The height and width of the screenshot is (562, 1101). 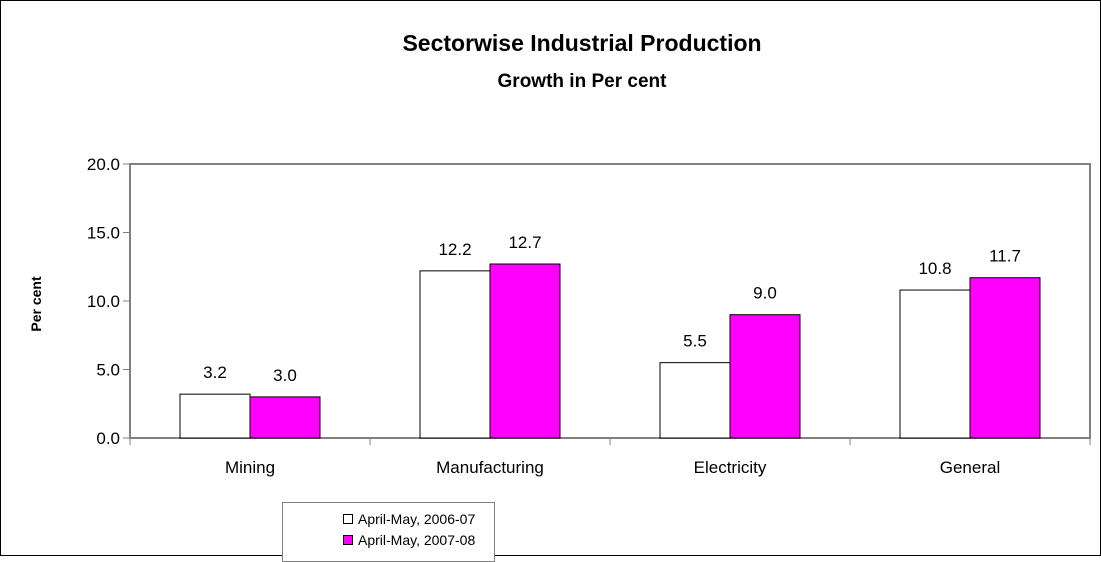 What do you see at coordinates (490, 467) in the screenshot?
I see `x-tick-label: Manufacturing` at bounding box center [490, 467].